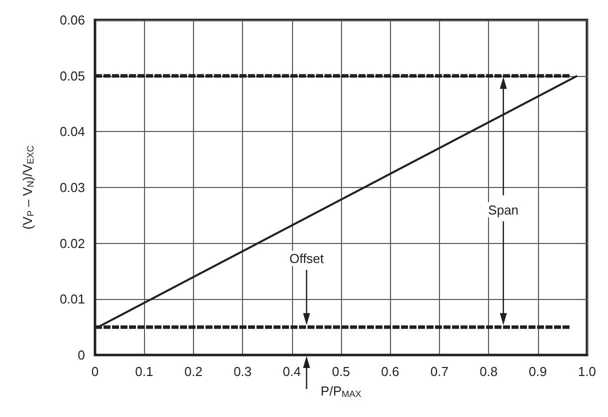 The image size is (608, 417). What do you see at coordinates (243, 371) in the screenshot?
I see `x-tick-label: 0.3` at bounding box center [243, 371].